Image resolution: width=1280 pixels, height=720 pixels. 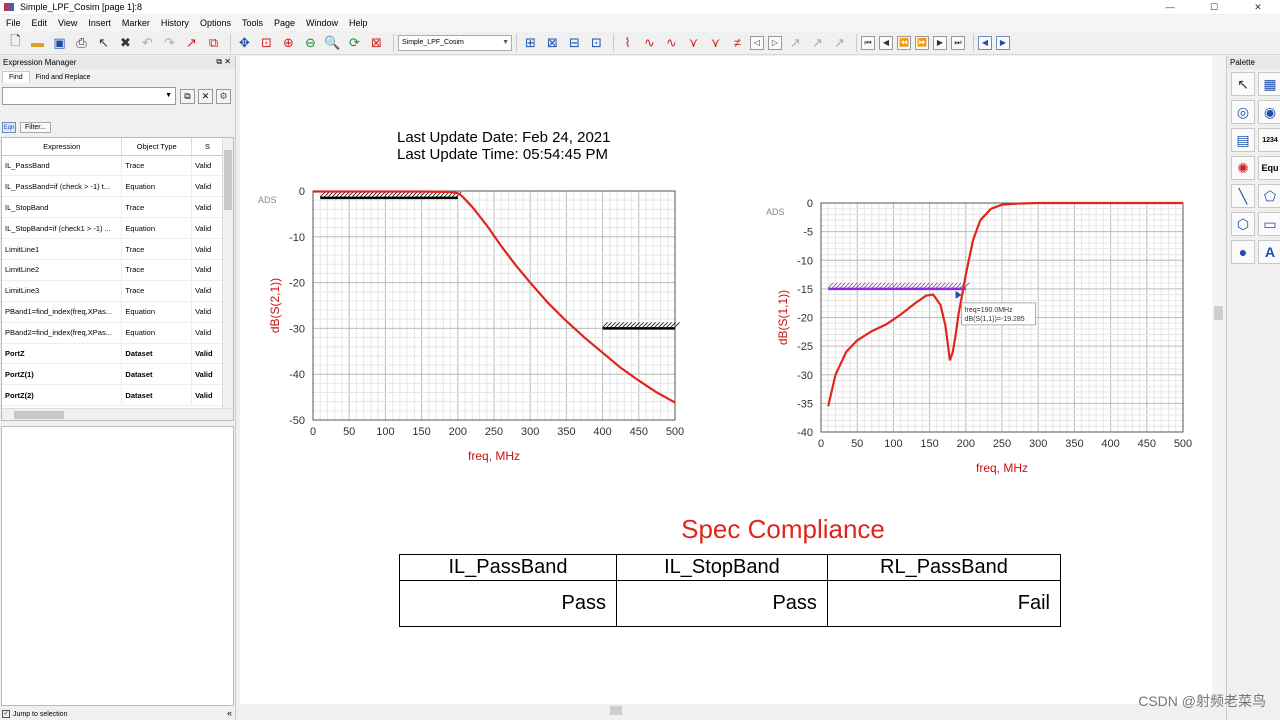 I want to click on clear-icon: ✕, so click(x=205, y=96).